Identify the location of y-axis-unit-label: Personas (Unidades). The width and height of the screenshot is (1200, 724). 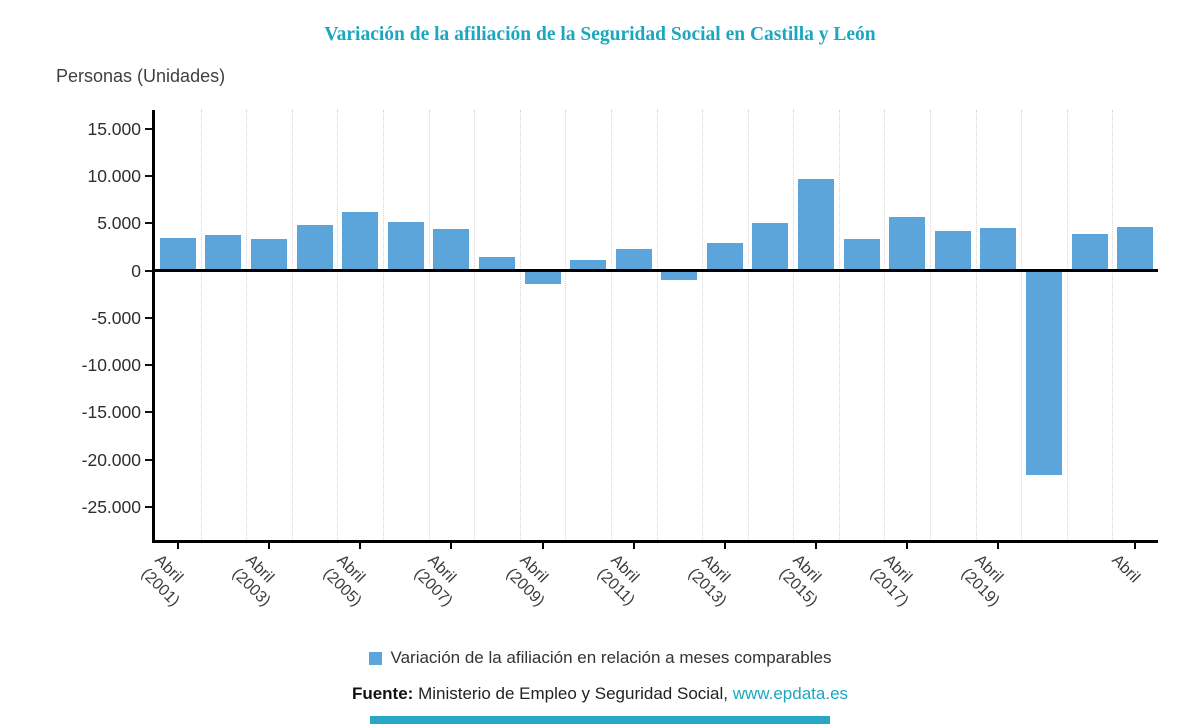
(141, 76).